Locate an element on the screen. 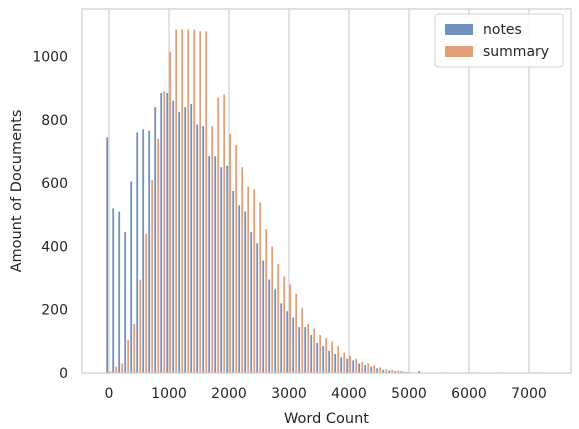  x-tick-label-5000: 5000 is located at coordinates (409, 394).